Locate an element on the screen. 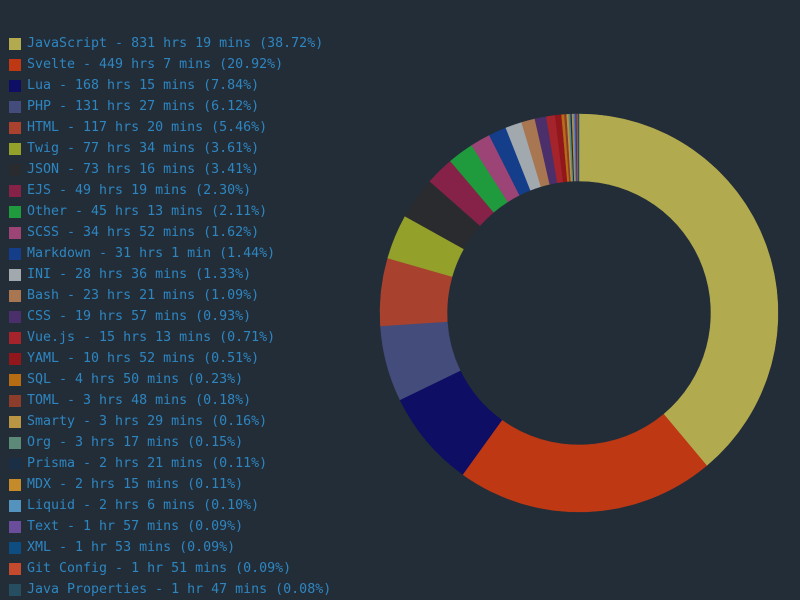  legend-label: MDX - 2 hrs 15 mins (0.11%) is located at coordinates (135, 484).